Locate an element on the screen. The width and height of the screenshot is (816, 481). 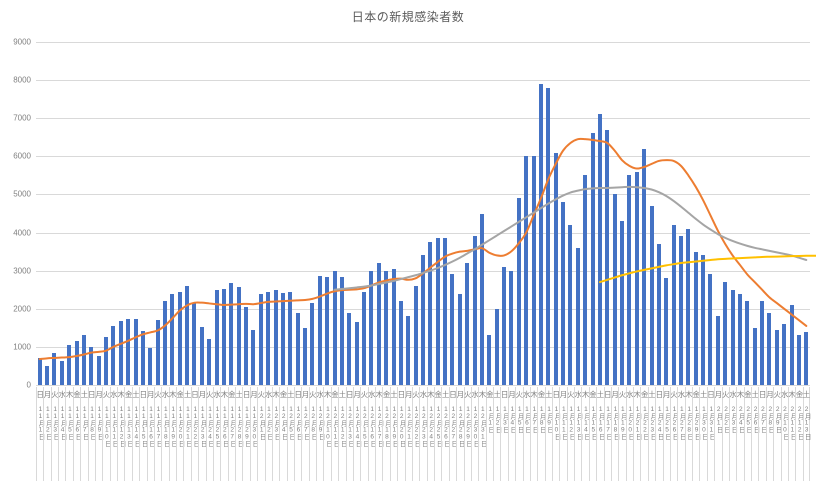
x-axis-tick: 日 11月15日 is located at coordinates (143, 434).